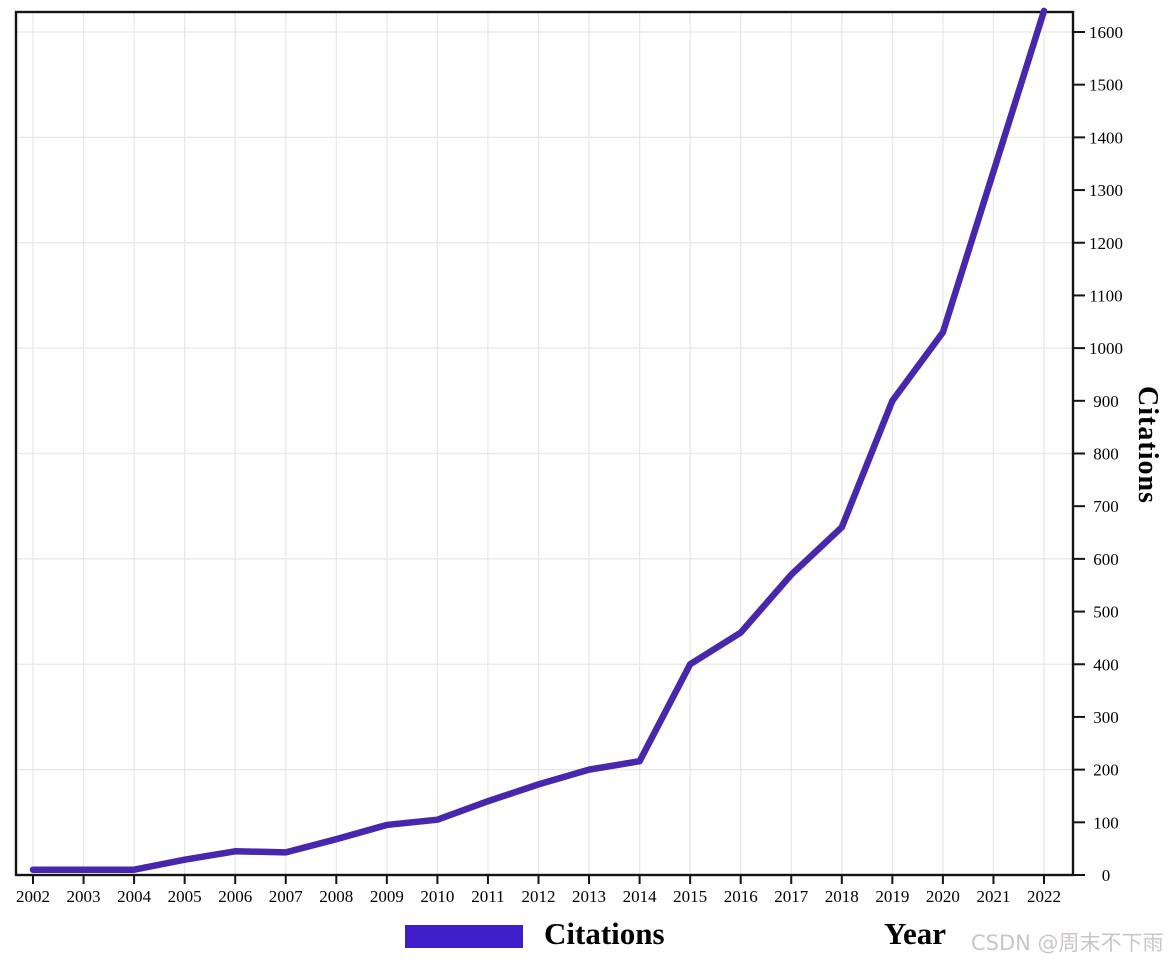  What do you see at coordinates (286, 896) in the screenshot?
I see `x-tick-label: 2007` at bounding box center [286, 896].